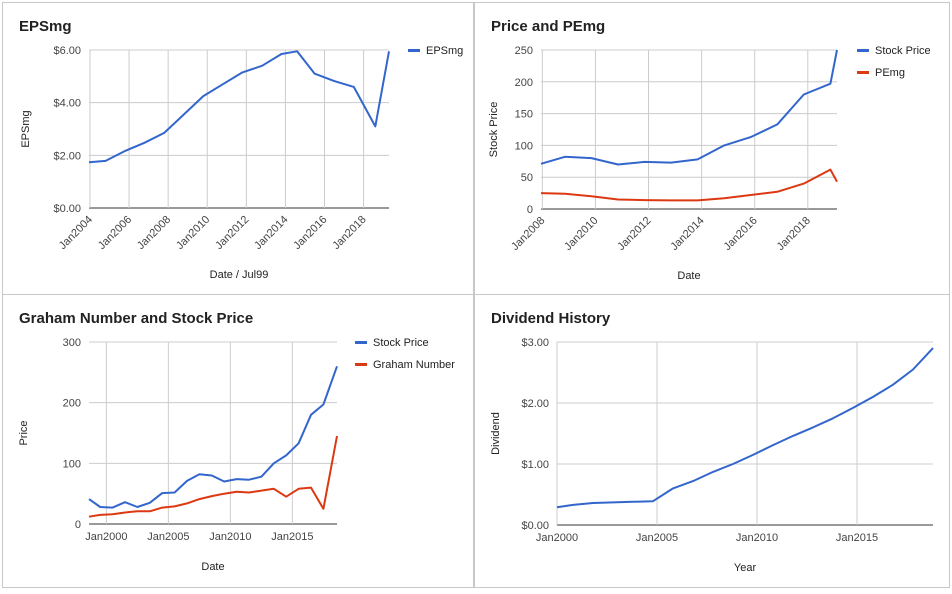 The image size is (952, 594). I want to click on y-tick-label: 150, so click(524, 115).